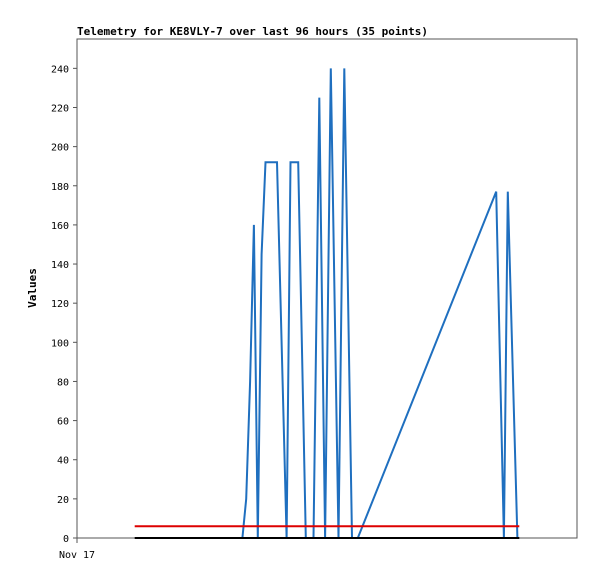 The width and height of the screenshot is (597, 584). I want to click on y-tick-label: 0, so click(66, 539).